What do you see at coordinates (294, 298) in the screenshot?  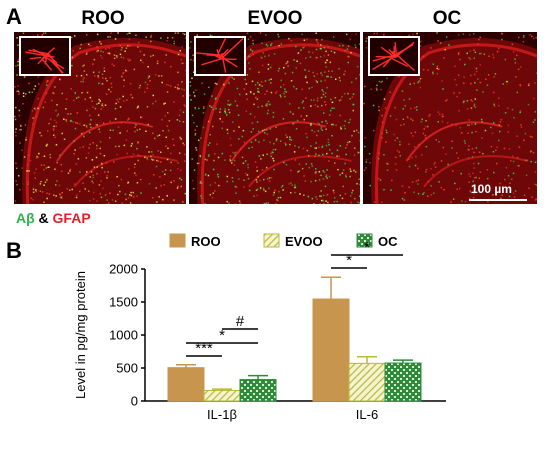 I see `significance-markers: ****#**` at bounding box center [294, 298].